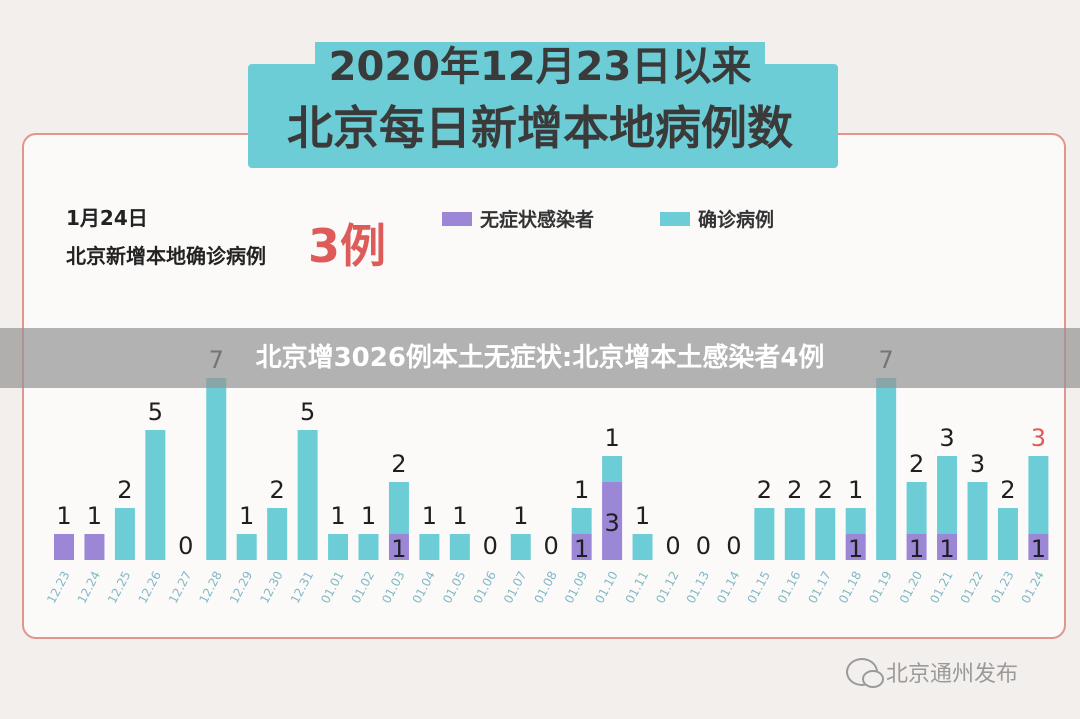  Describe the element at coordinates (459, 547) in the screenshot. I see `bar-confirmed-01.05` at that location.